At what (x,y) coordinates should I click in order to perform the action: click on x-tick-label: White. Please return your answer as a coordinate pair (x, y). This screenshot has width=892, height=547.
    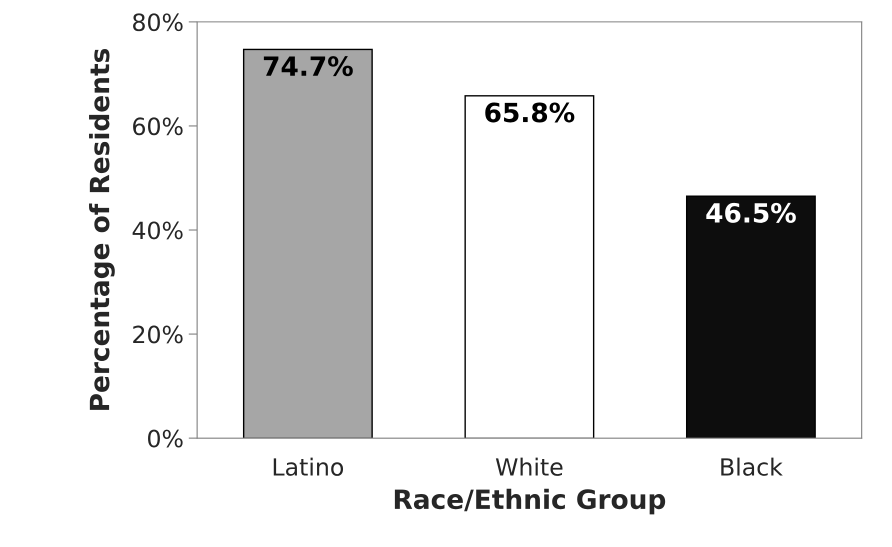
    Looking at the image, I should click on (529, 467).